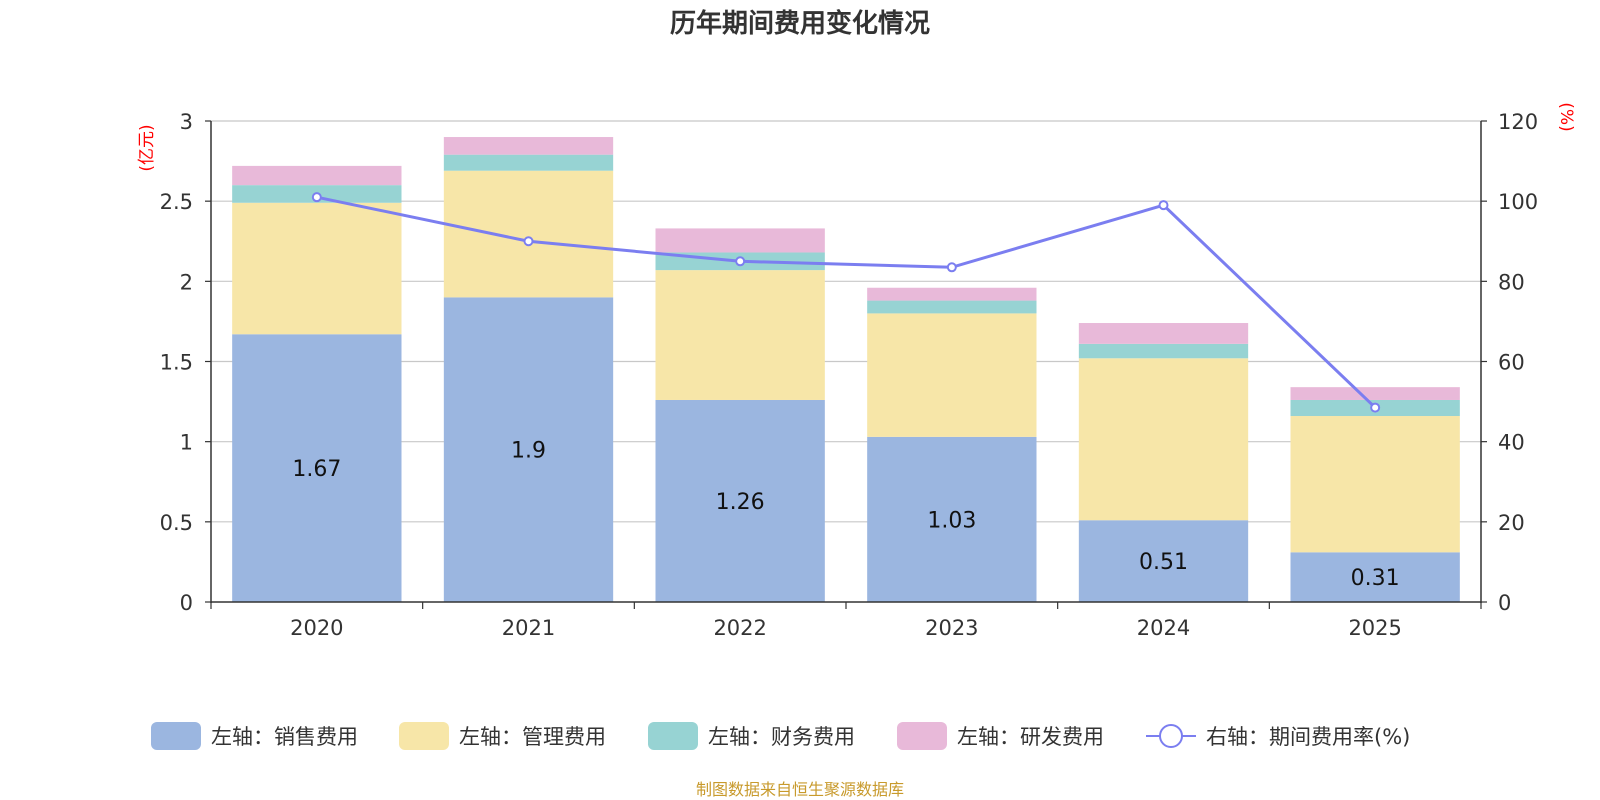  I want to click on bar-admin-2023, so click(952, 375).